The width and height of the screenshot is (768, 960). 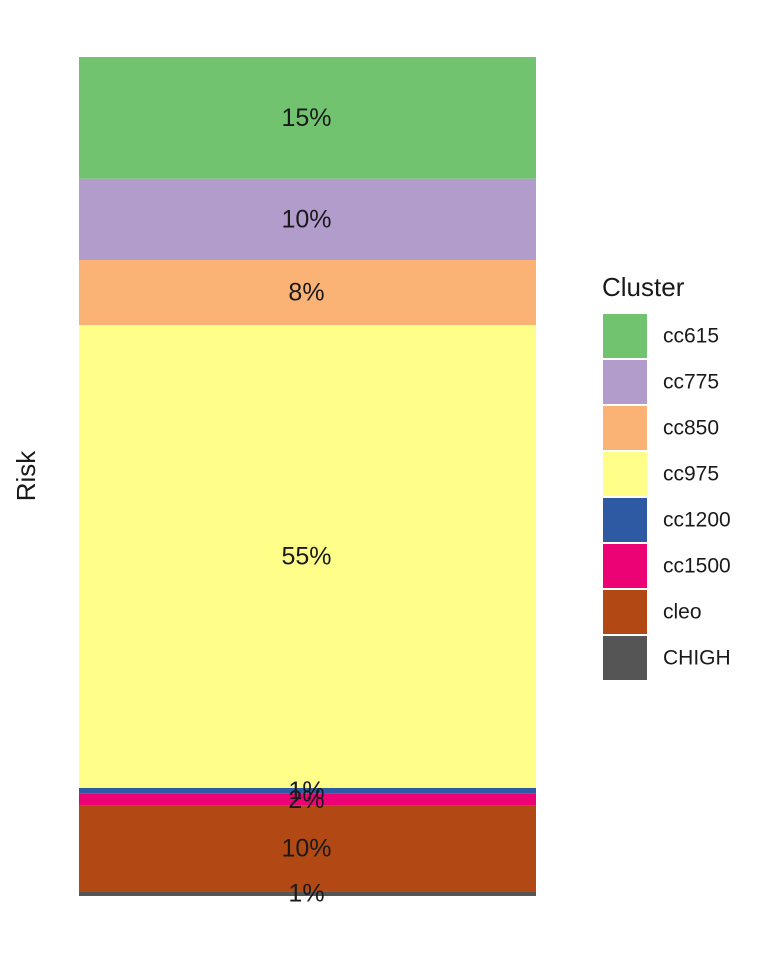 What do you see at coordinates (697, 520) in the screenshot?
I see `legend-label-cc1200: cc1200` at bounding box center [697, 520].